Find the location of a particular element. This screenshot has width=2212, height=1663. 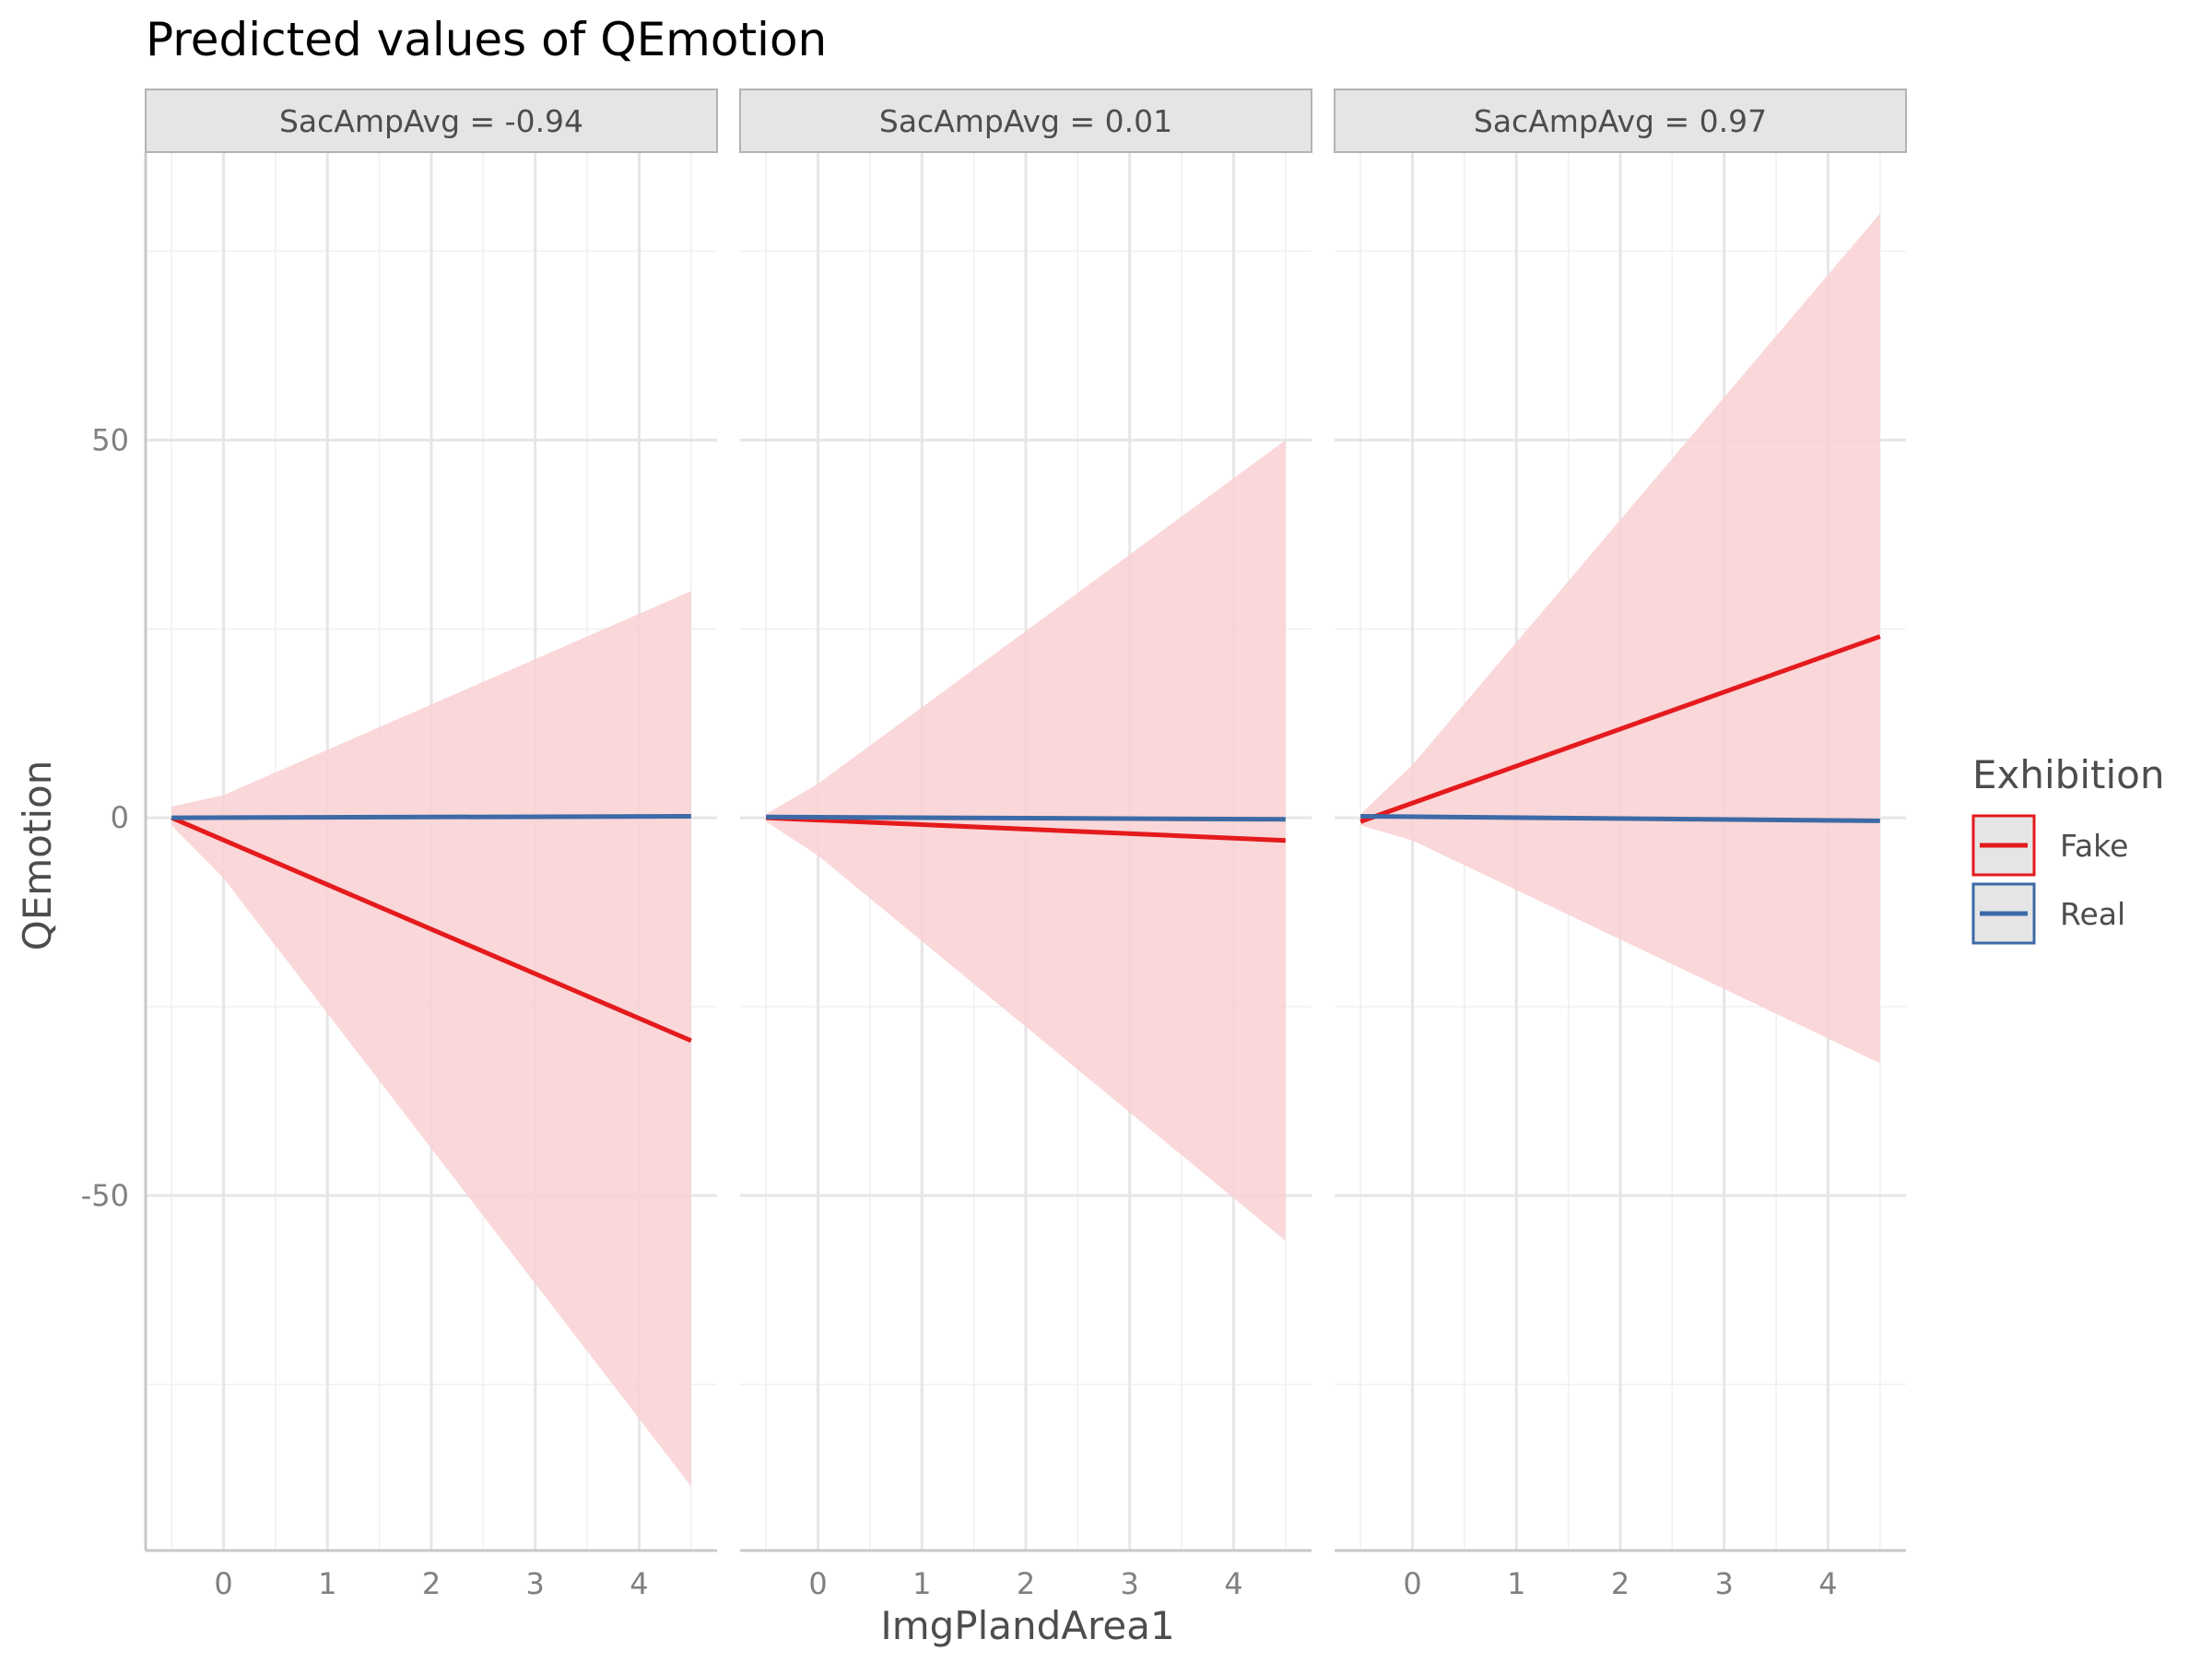

legend-label: Real is located at coordinates (2092, 914).